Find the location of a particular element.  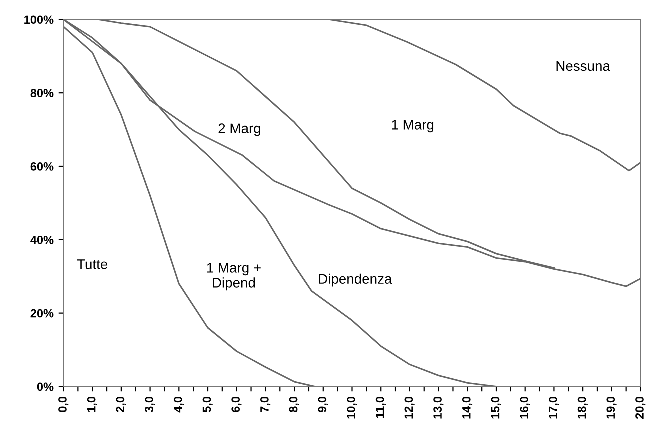

x-tick-label: 9,0 is located at coordinates (323, 404).